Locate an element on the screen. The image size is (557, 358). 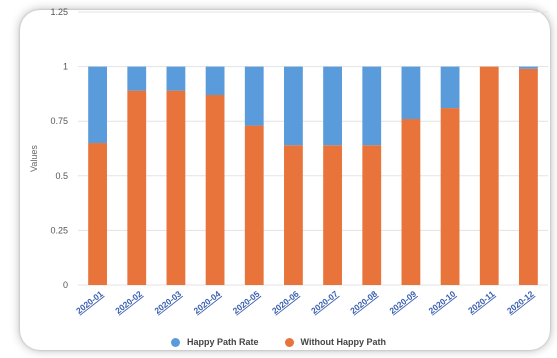
legend-label-without-happy-path: Without Happy Path is located at coordinates (343, 342).